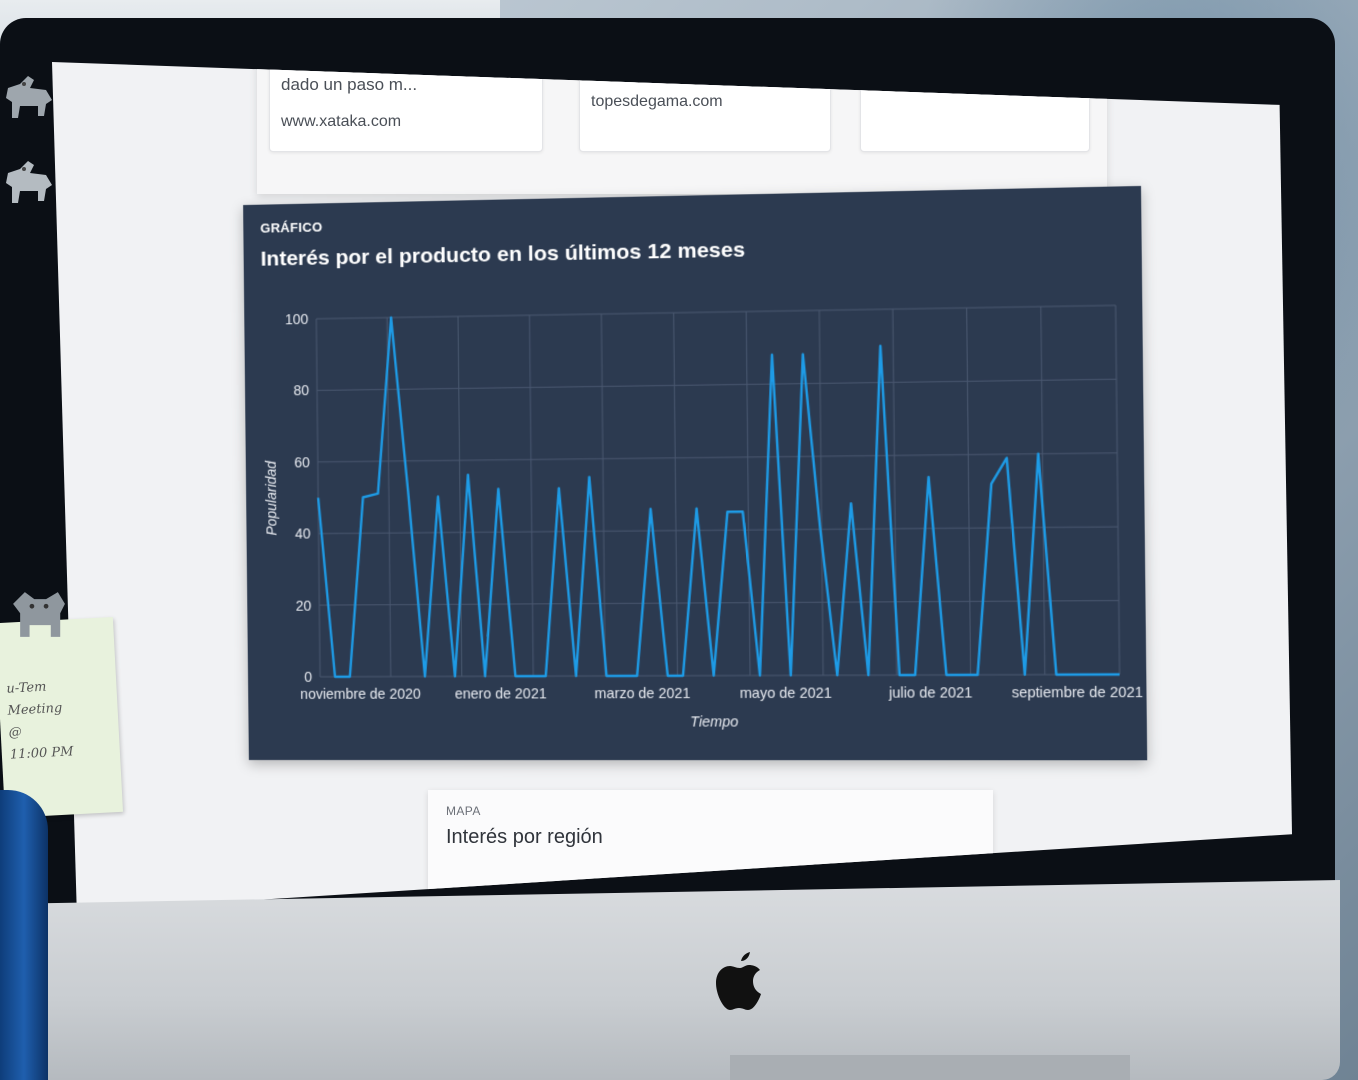 Image resolution: width=1358 pixels, height=1080 pixels. I want to click on y-tick-label: 0, so click(308, 677).